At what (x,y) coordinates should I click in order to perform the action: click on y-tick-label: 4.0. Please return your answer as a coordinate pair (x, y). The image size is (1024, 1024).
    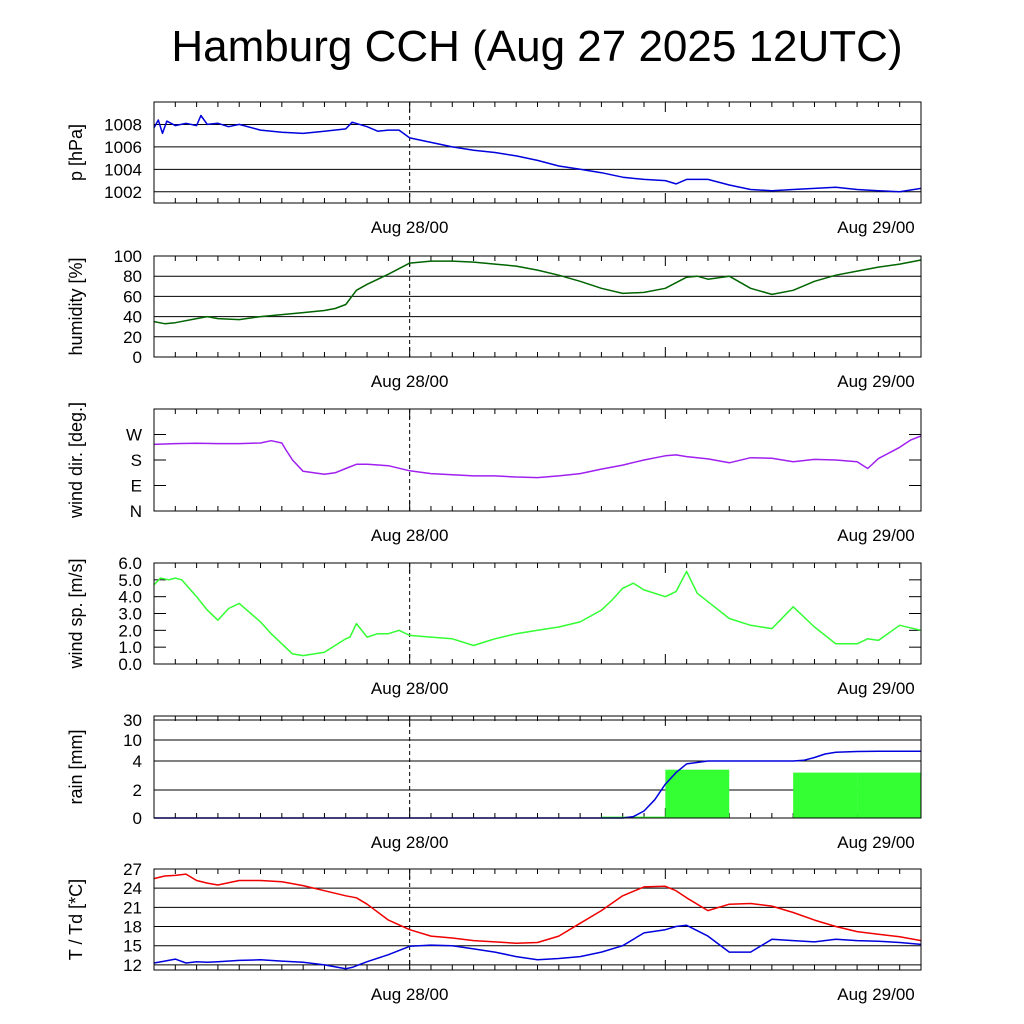
    Looking at the image, I should click on (130, 597).